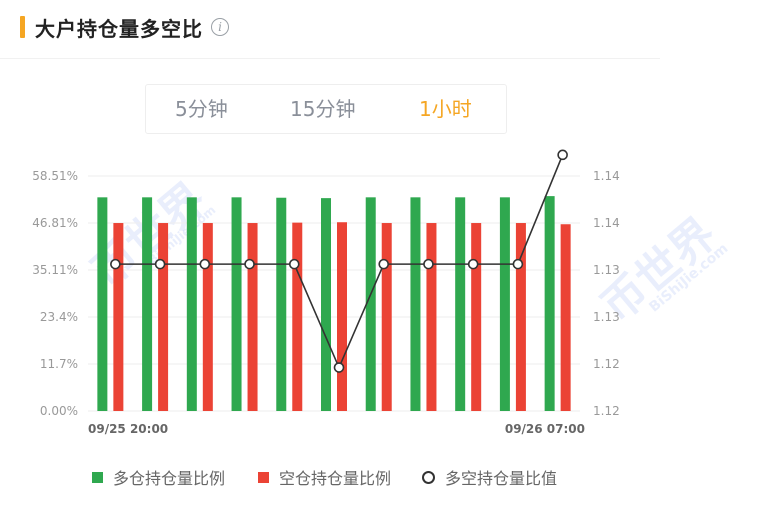 The height and width of the screenshot is (511, 770). I want to click on x-tick-label: 09/26 07:00, so click(545, 429).